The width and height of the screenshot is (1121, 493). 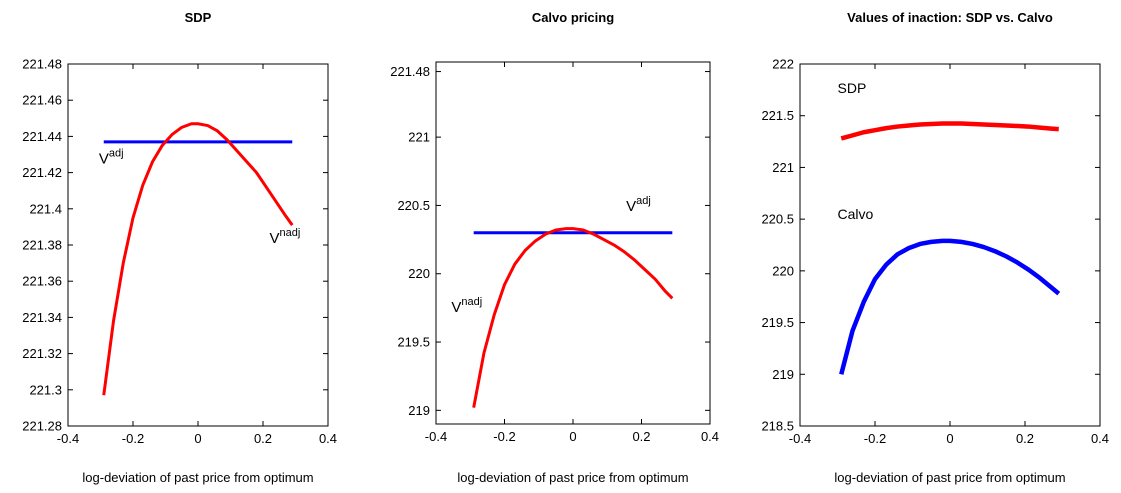 What do you see at coordinates (783, 64) in the screenshot?
I see `y-tick-label: 222` at bounding box center [783, 64].